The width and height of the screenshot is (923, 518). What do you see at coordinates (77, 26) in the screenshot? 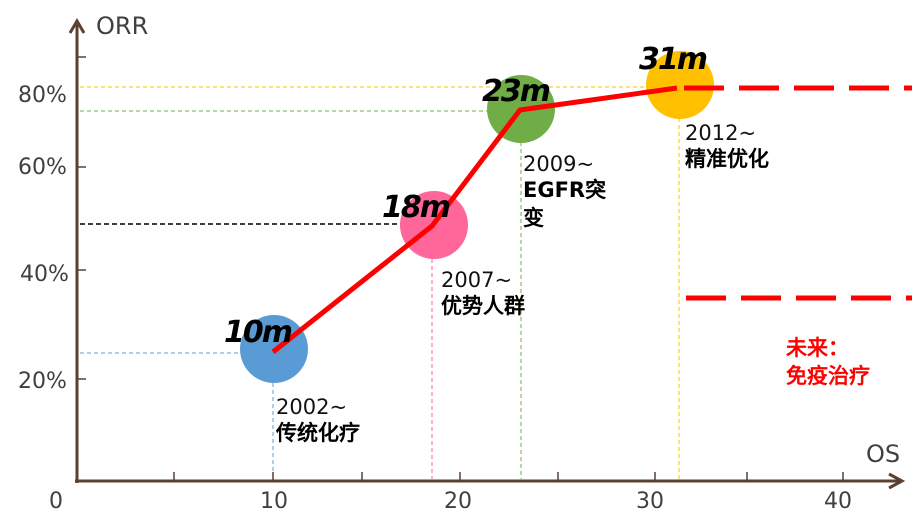
I see `y-axis-arrow-icon` at bounding box center [77, 26].